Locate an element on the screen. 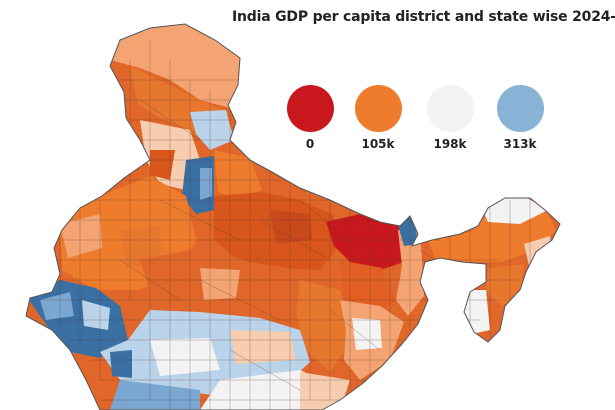  region-rajasthan-center is located at coordinates (141, 247).